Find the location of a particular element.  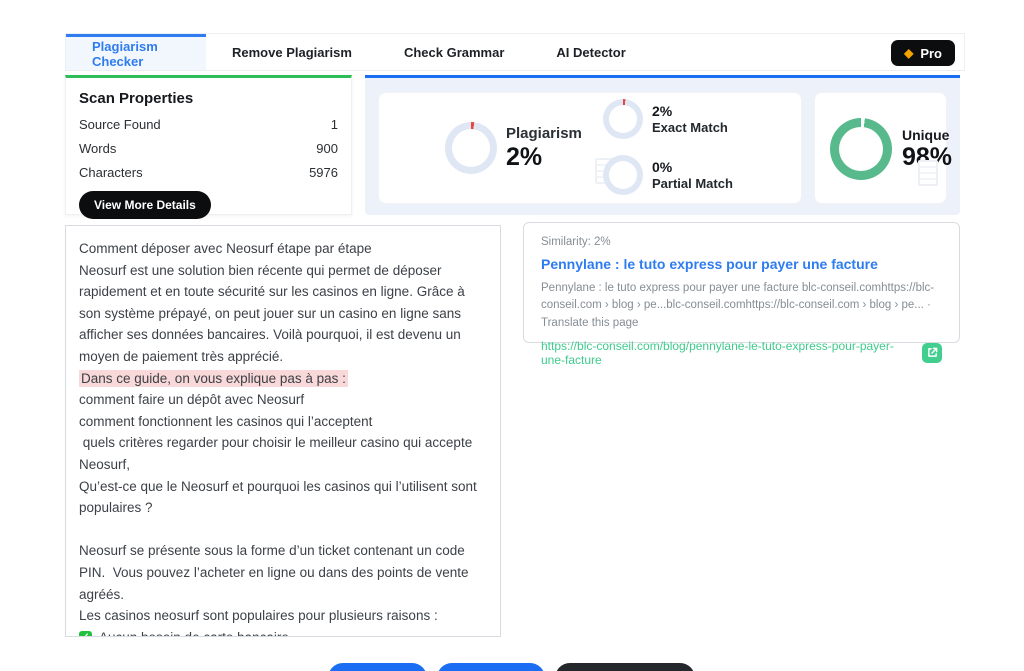

plagiarism-stat: Plagiarism 2% is located at coordinates (530, 153).